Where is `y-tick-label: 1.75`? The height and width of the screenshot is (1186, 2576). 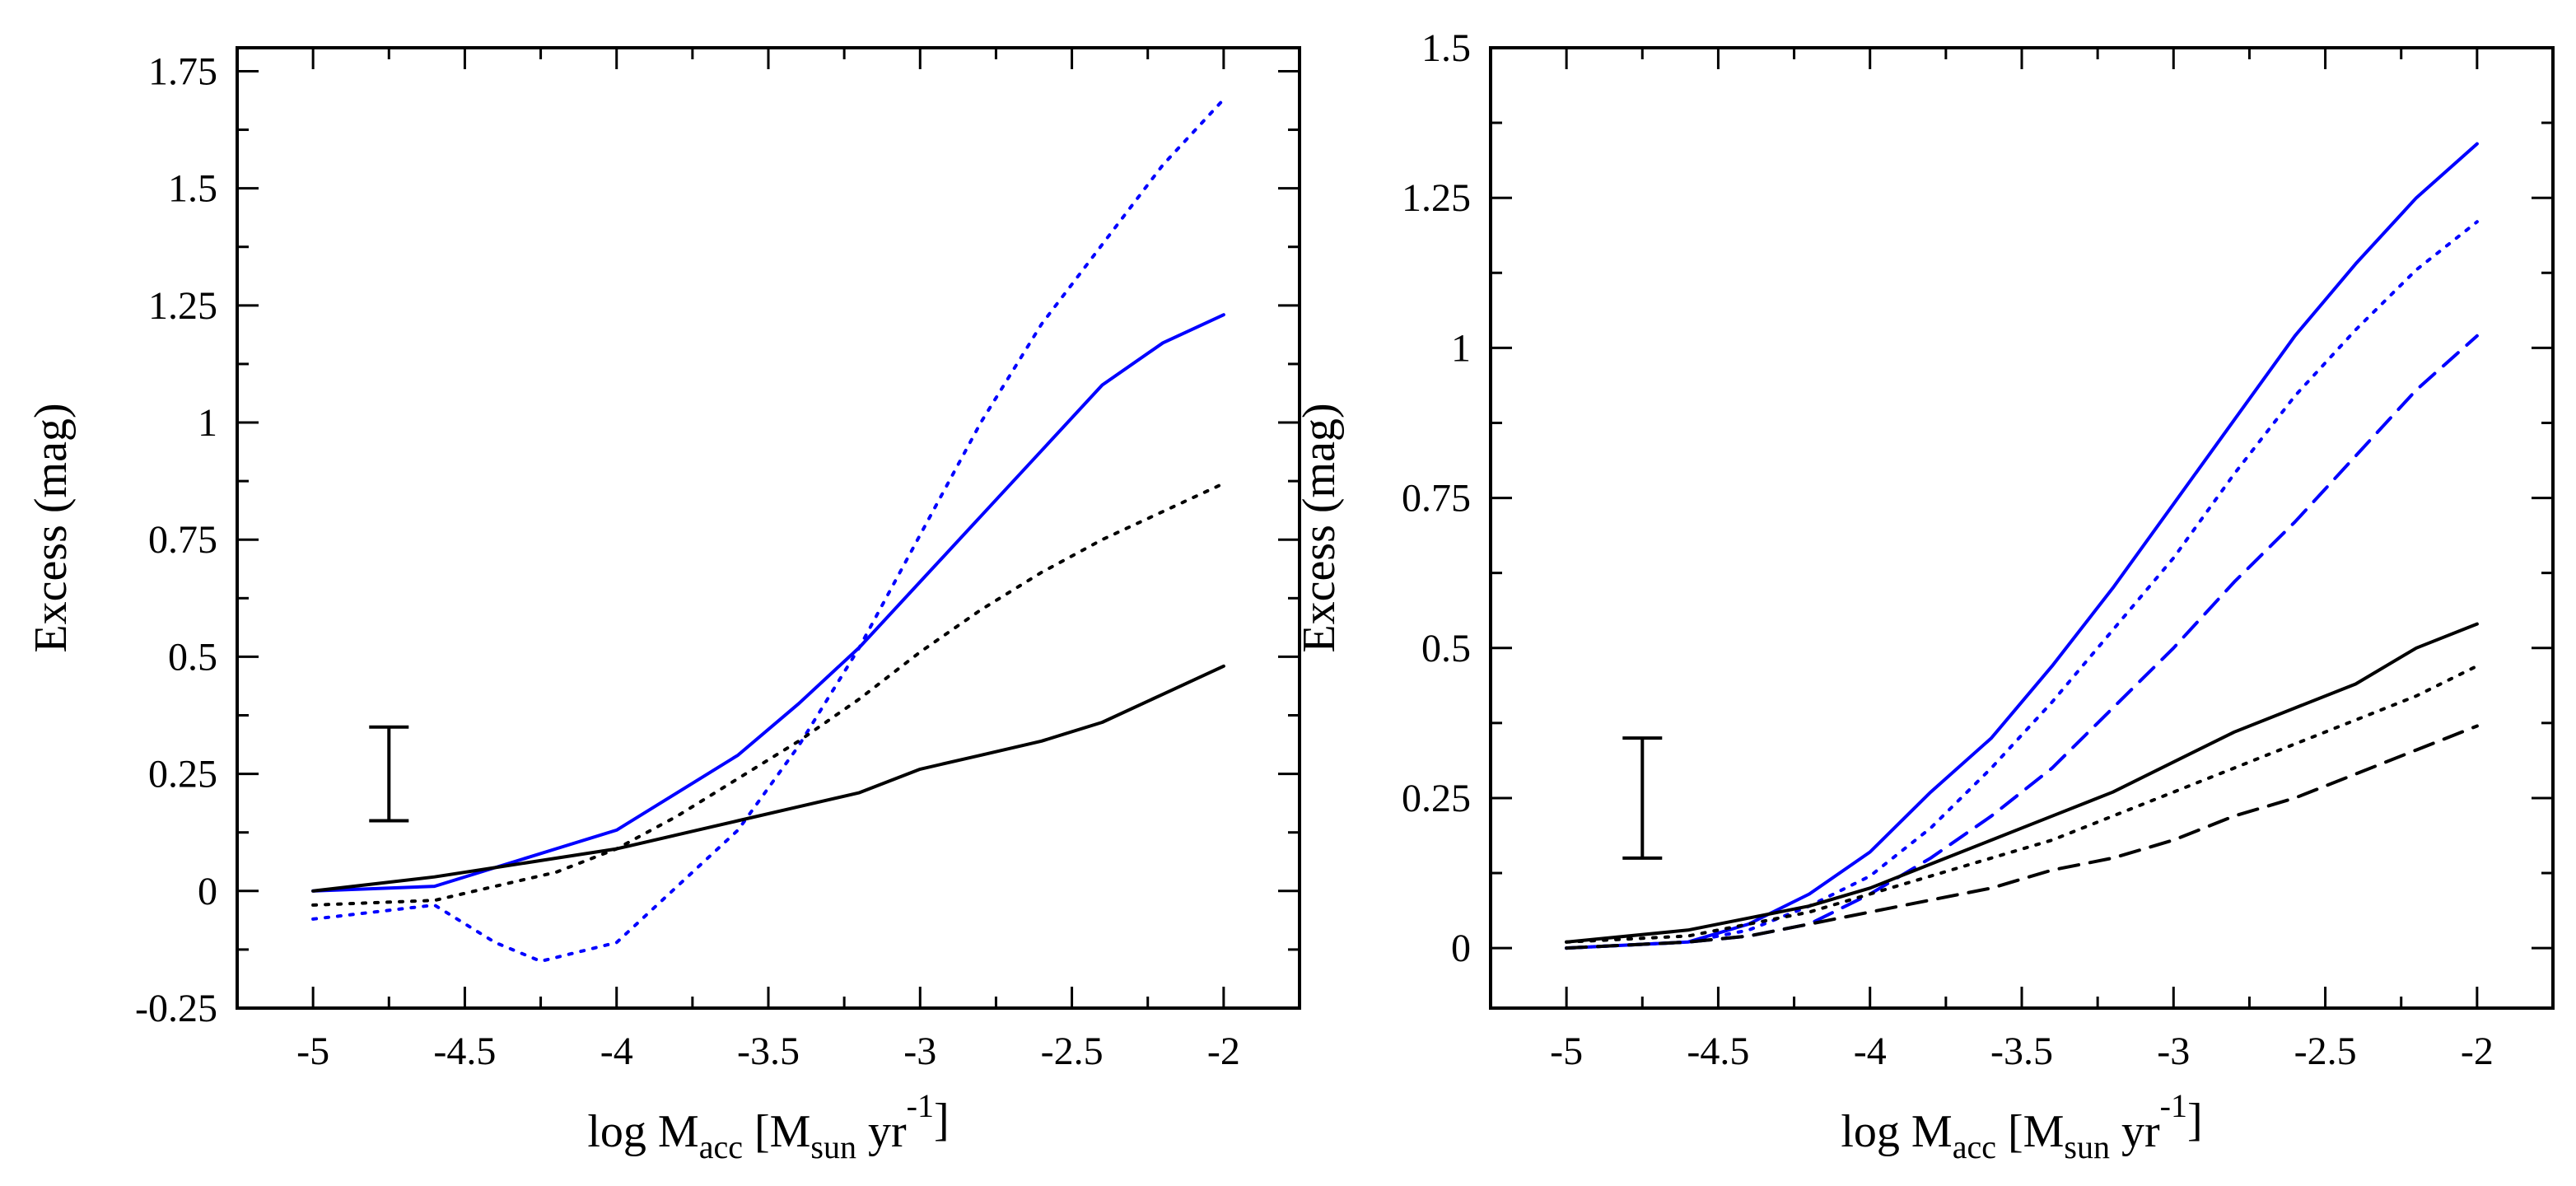 y-tick-label: 1.75 is located at coordinates (182, 71).